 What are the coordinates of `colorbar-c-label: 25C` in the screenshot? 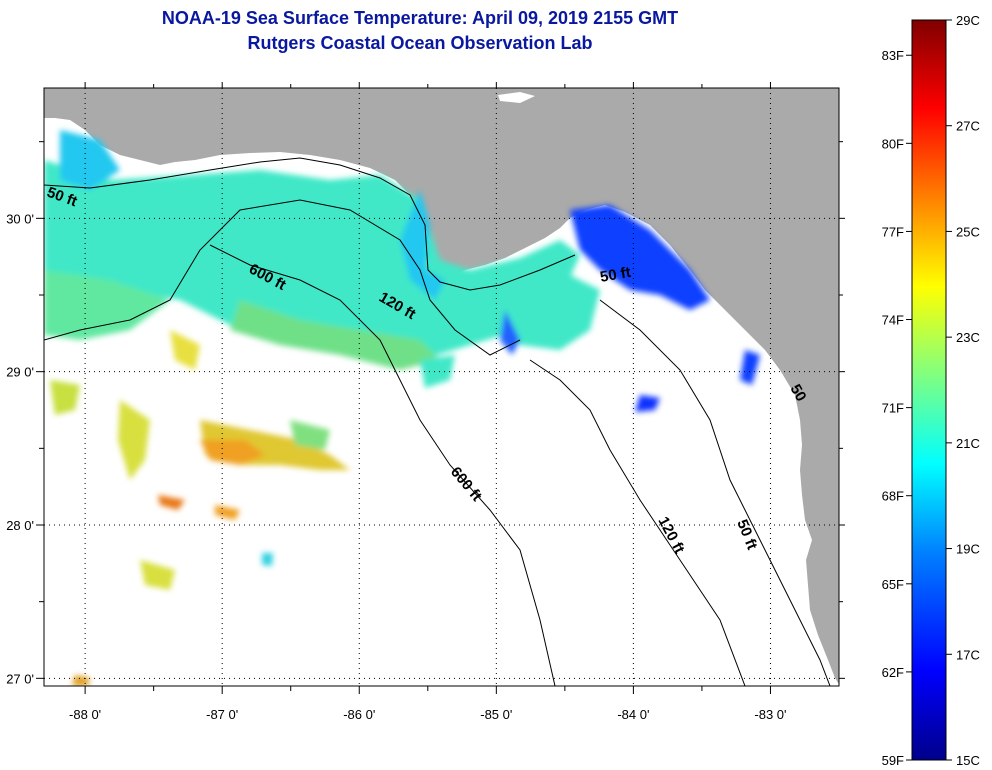 It's located at (968, 231).